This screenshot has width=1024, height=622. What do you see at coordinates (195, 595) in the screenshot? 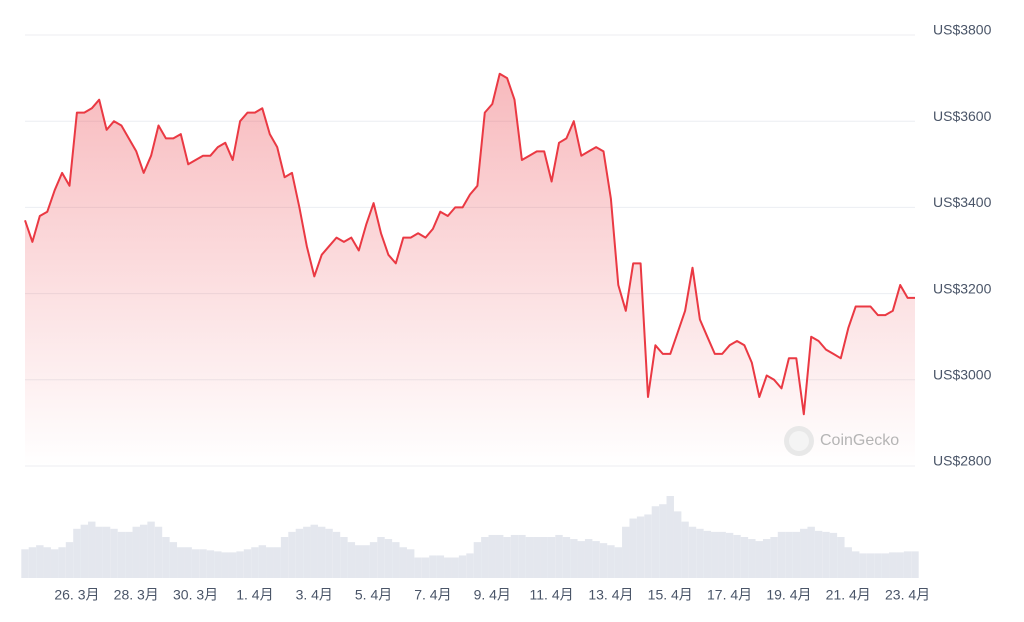
I see `x-tick-label: 30. 3月` at bounding box center [195, 595].